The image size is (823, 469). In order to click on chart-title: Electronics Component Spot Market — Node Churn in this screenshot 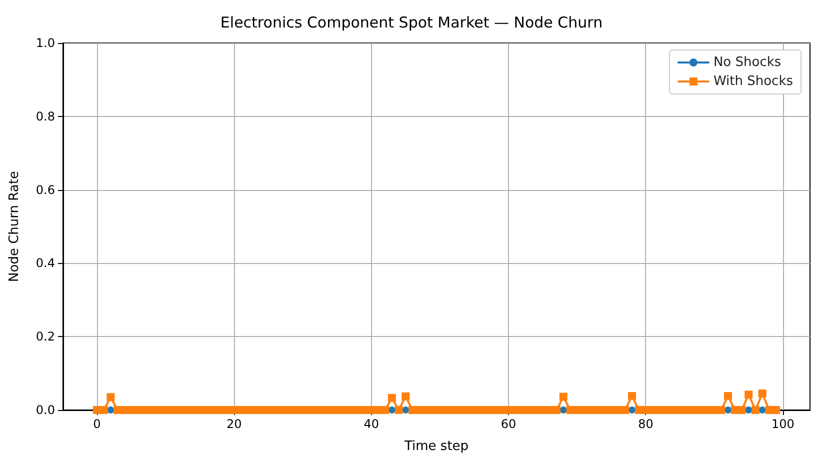, I will do `click(411, 23)`.